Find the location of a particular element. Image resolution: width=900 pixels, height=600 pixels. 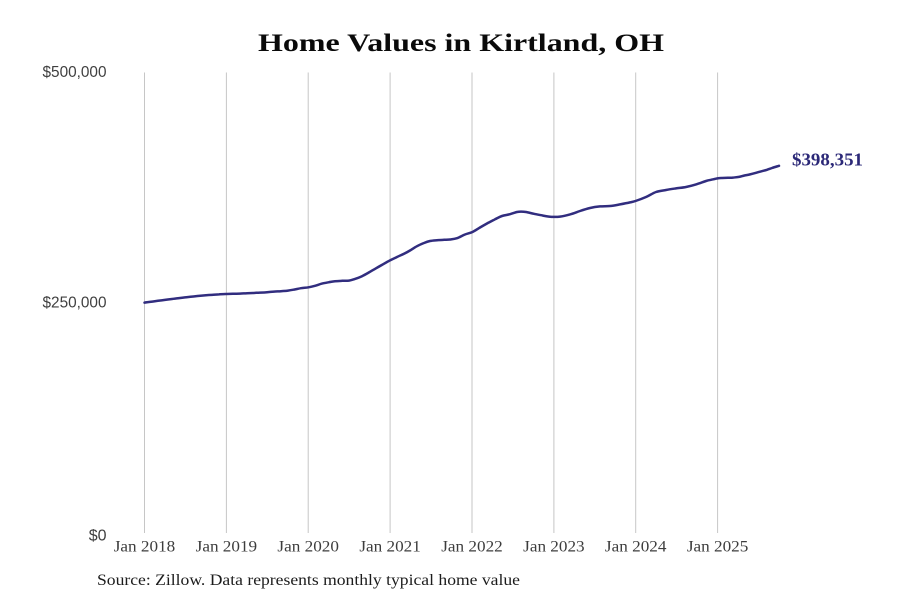

svg-text: $250,000 is located at coordinates (75, 303).